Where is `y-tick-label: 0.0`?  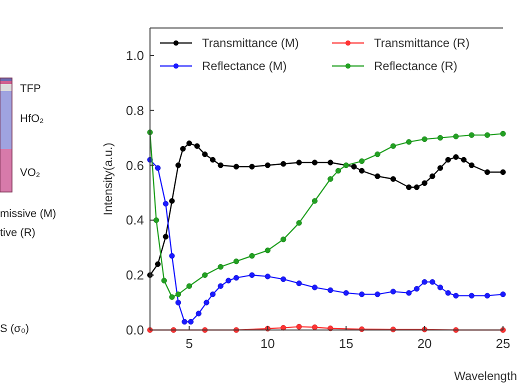 y-tick-label: 0.0 is located at coordinates (135, 330).